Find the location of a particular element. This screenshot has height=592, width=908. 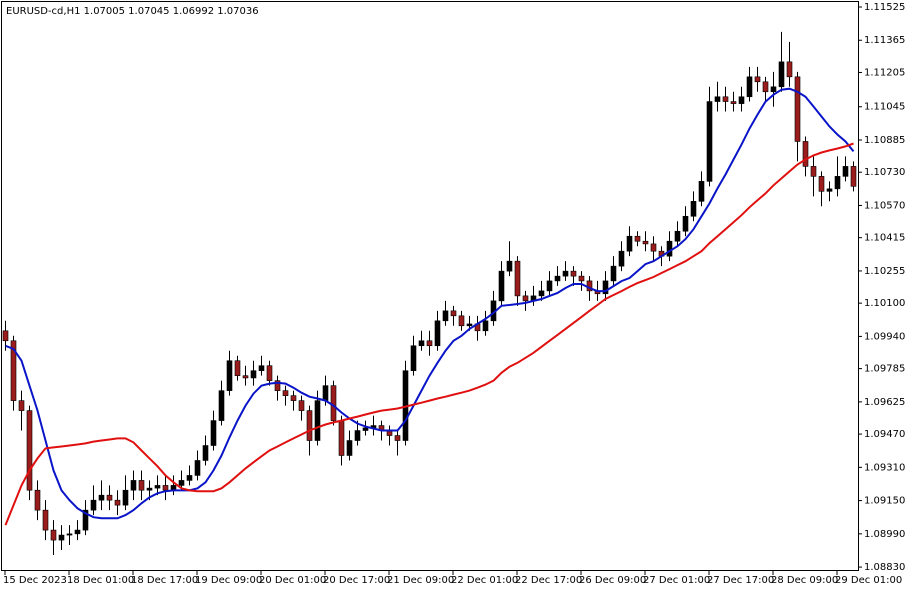

x-tick-label: 20 Dec 01:00 is located at coordinates (292, 580).